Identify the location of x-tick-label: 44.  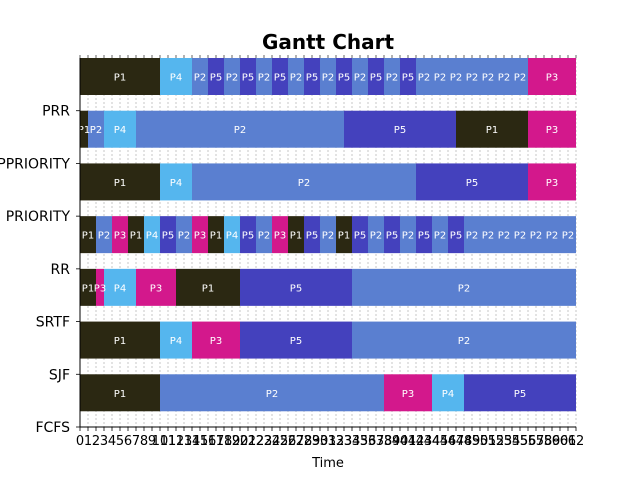
(432, 441).